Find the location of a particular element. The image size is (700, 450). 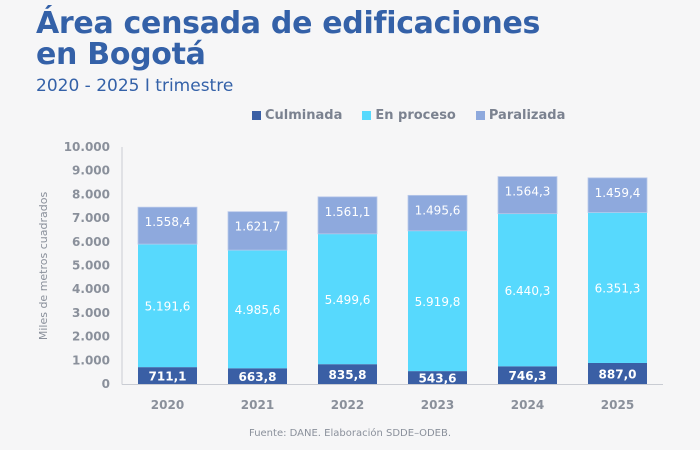

x-tick-label: 2022 is located at coordinates (347, 405).